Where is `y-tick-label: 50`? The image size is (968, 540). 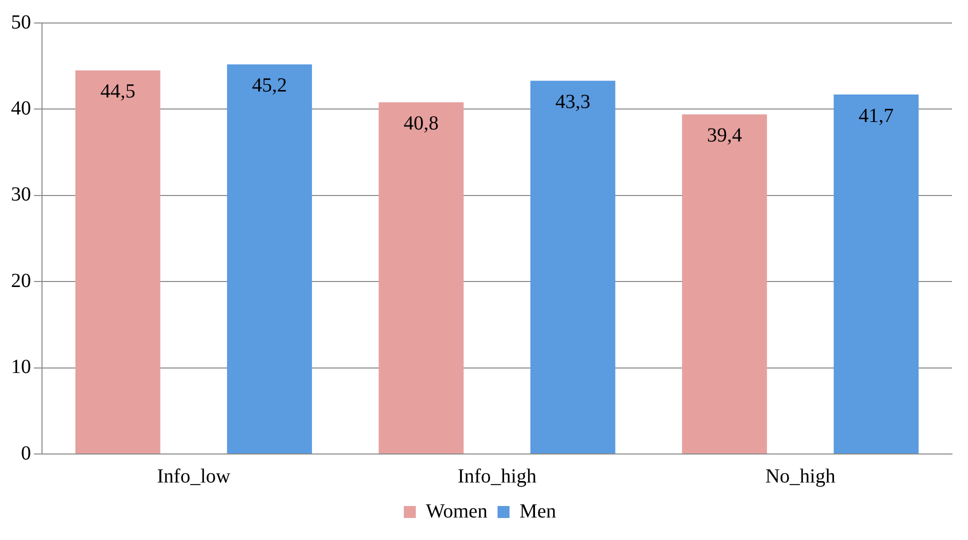
y-tick-label: 50 is located at coordinates (21, 22).